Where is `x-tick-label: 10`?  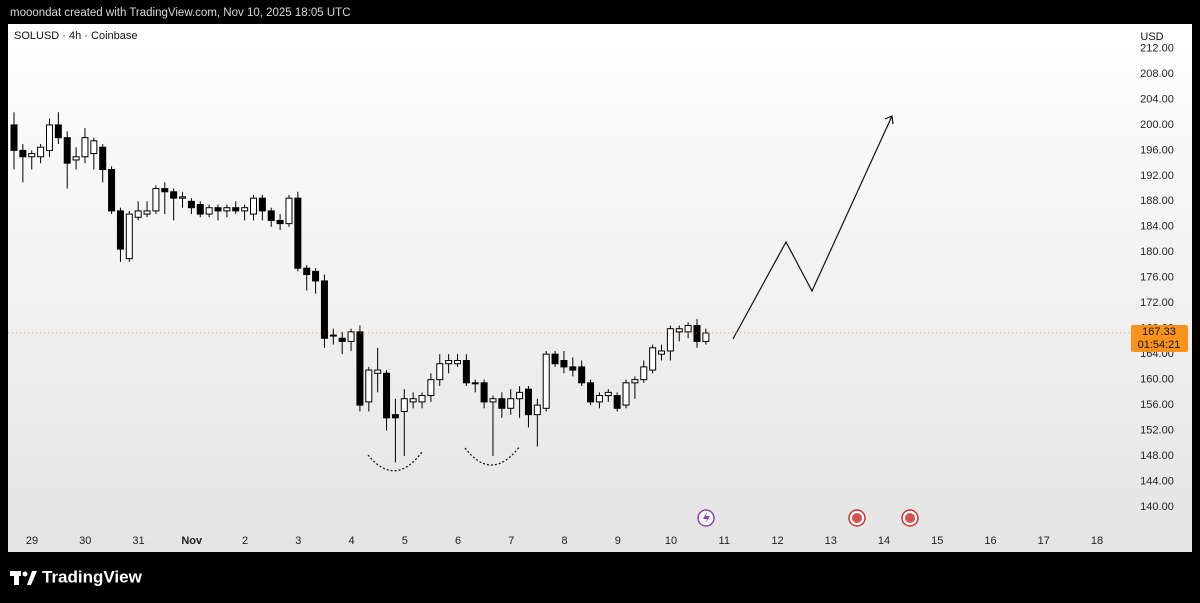 x-tick-label: 10 is located at coordinates (671, 541).